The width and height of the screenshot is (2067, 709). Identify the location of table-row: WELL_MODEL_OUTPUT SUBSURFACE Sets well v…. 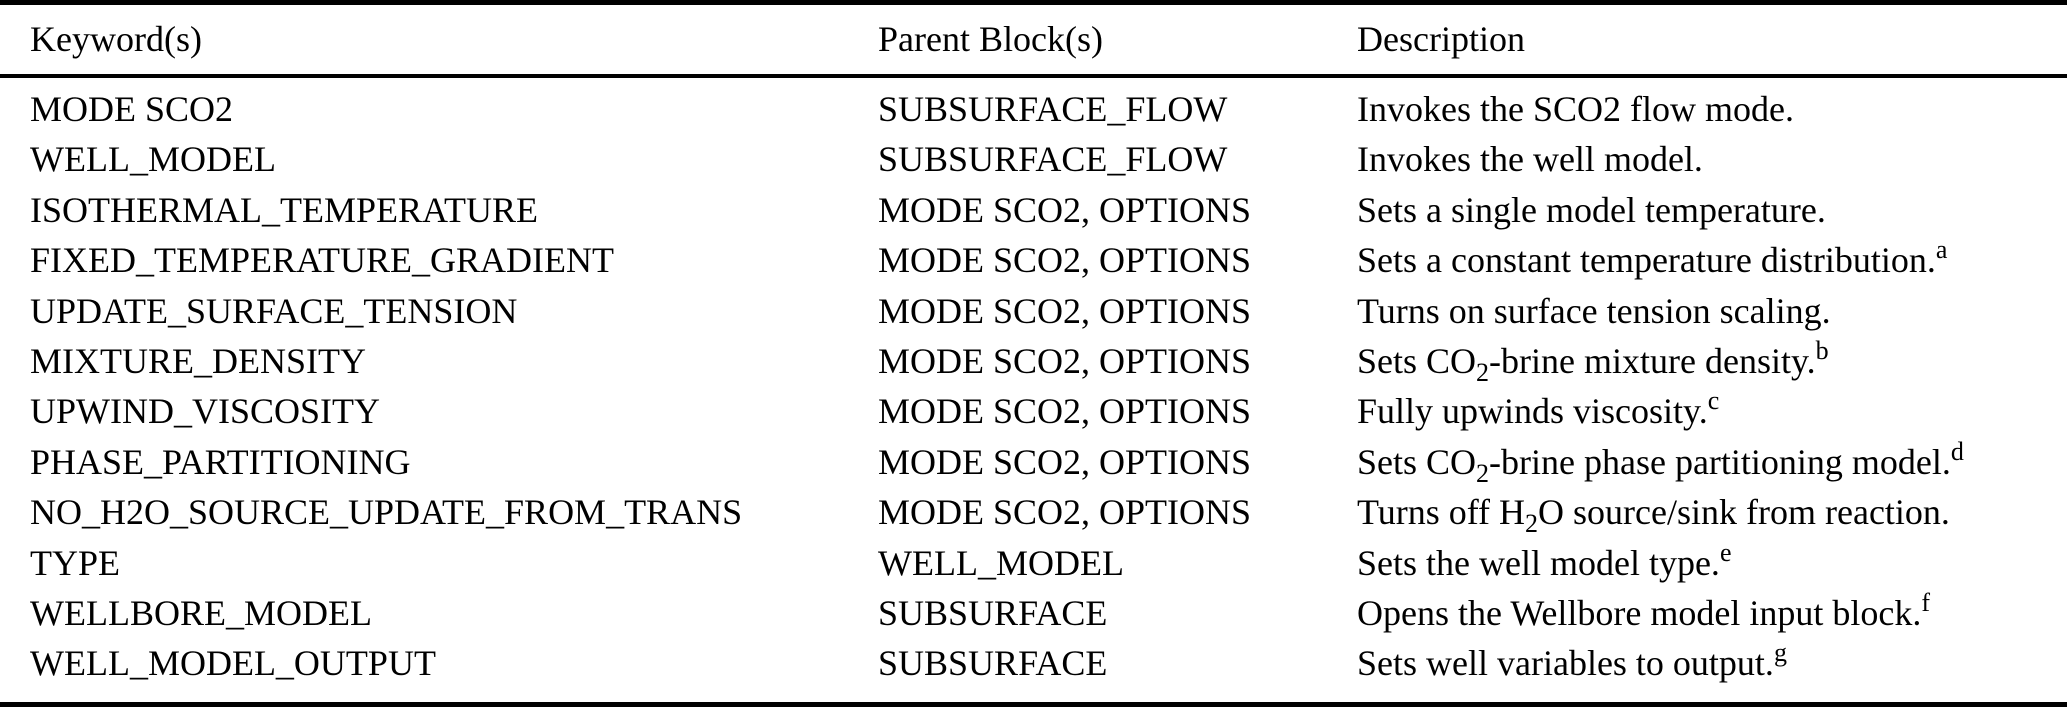
(1033, 663).